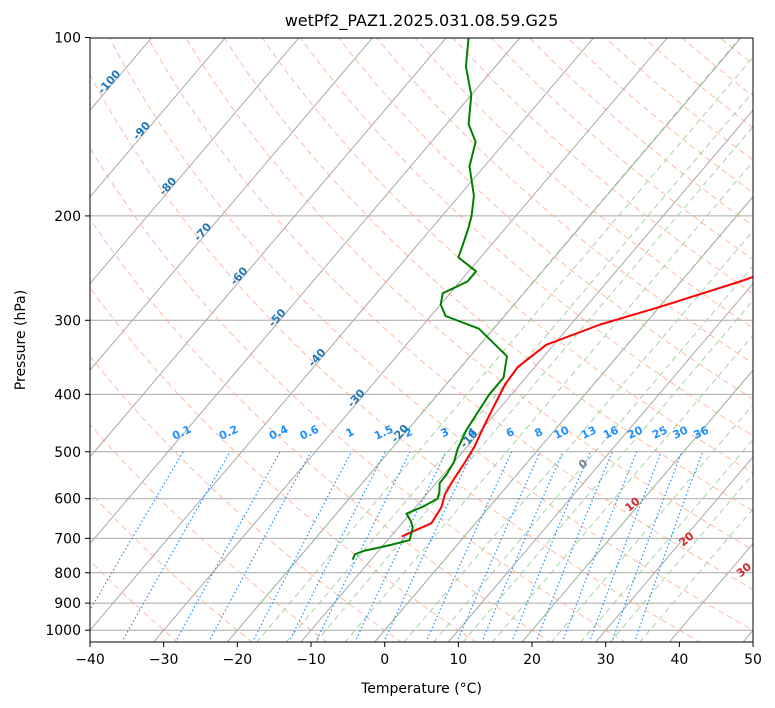 The height and width of the screenshot is (708, 775). I want to click on mixing-ratio-label: 30, so click(681, 432).